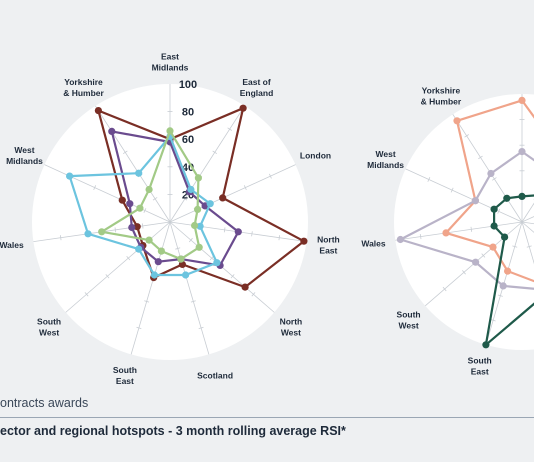  I want to click on axis-label: East Midlands, so click(170, 62).